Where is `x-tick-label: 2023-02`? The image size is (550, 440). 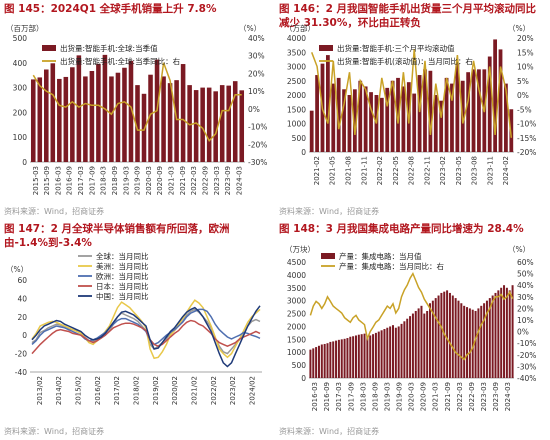
x-tick-label: 2023-02 is located at coordinates (443, 170).